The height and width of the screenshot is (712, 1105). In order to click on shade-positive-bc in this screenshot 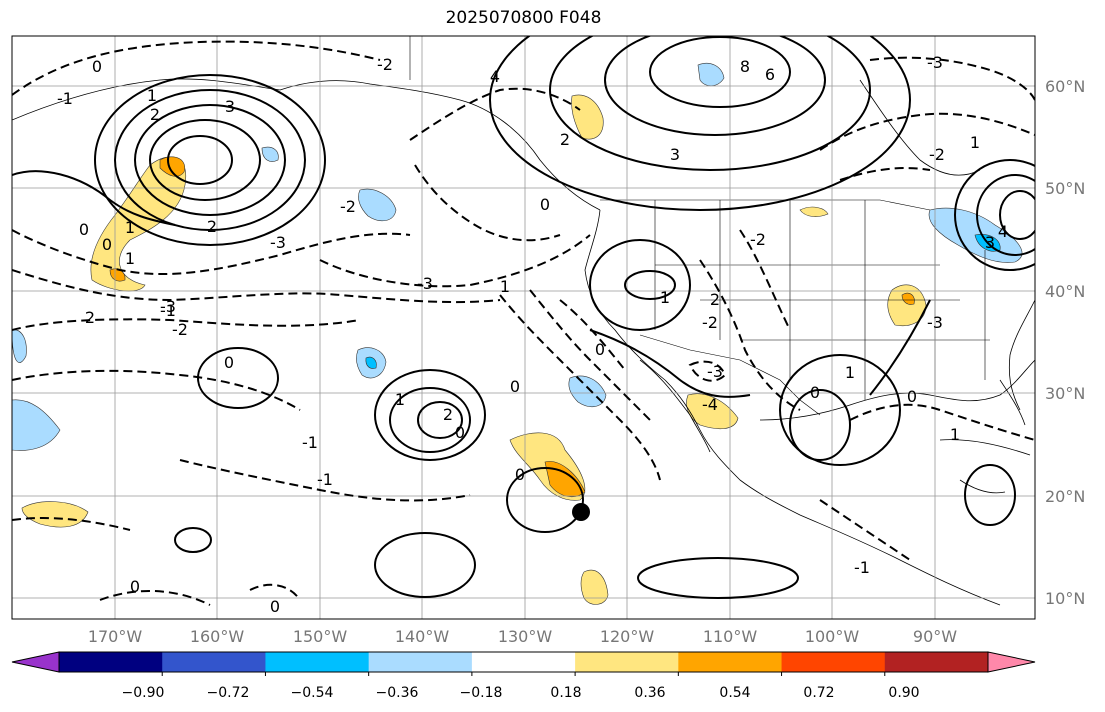, I will do `click(587, 117)`.